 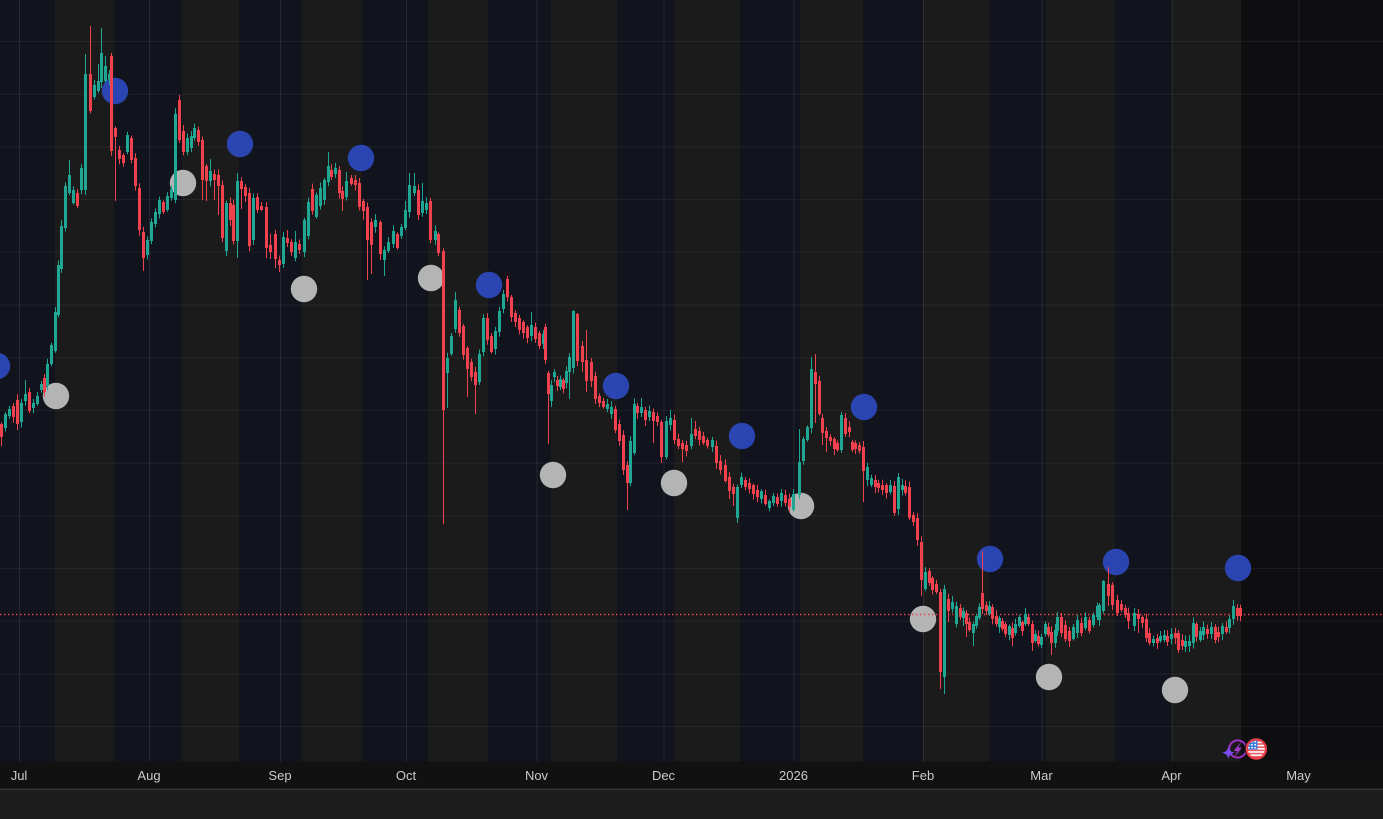 I want to click on svg-text: May, so click(x=1298, y=775).